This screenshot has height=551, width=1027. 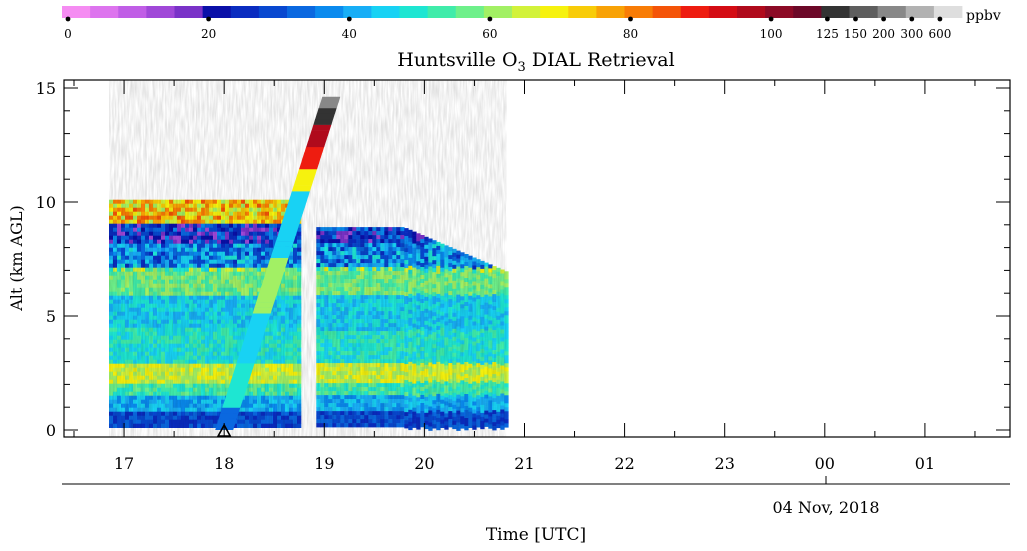 I want to click on colorbar-tick-label: 80, so click(x=630, y=34).